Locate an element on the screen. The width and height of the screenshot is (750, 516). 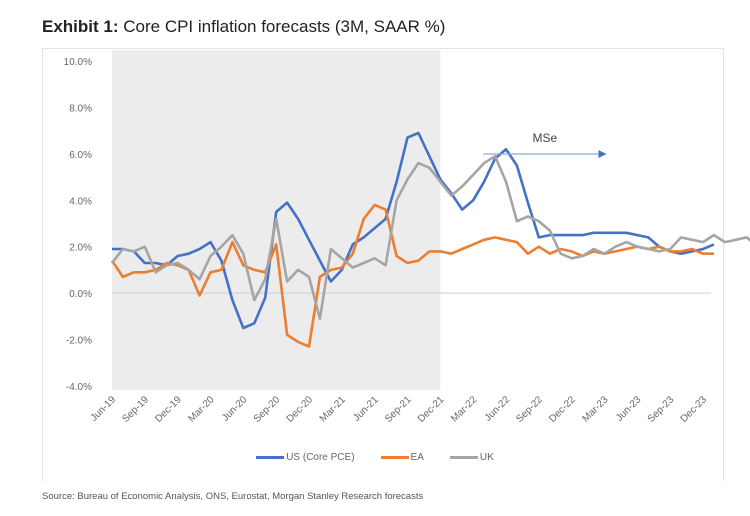
forecast-arrow-head is located at coordinates (602, 154).